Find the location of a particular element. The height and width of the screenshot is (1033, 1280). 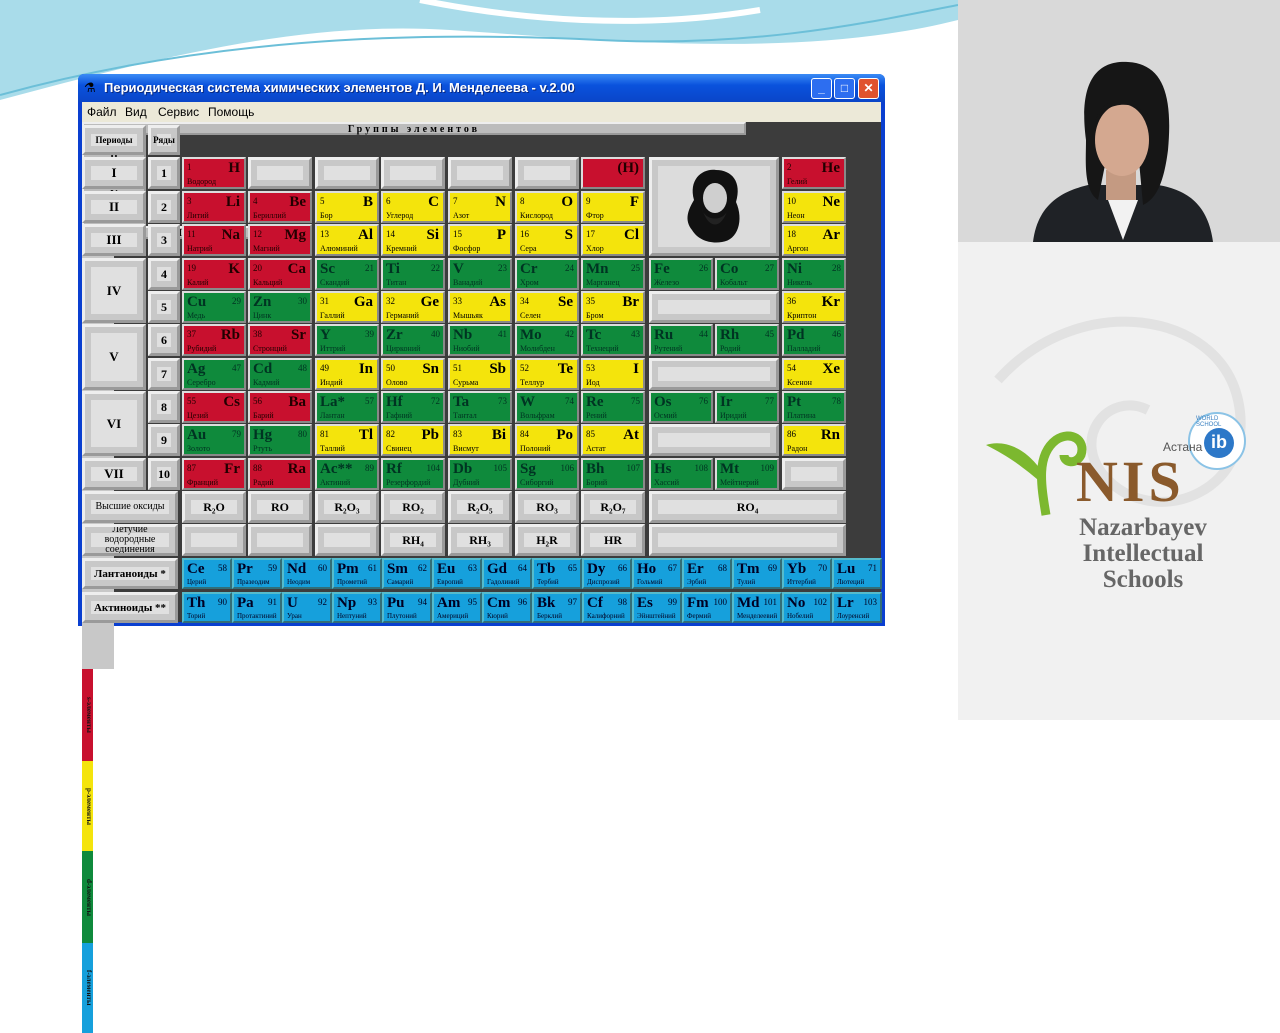

oxide-formula: RO₃ is located at coordinates (547, 507).